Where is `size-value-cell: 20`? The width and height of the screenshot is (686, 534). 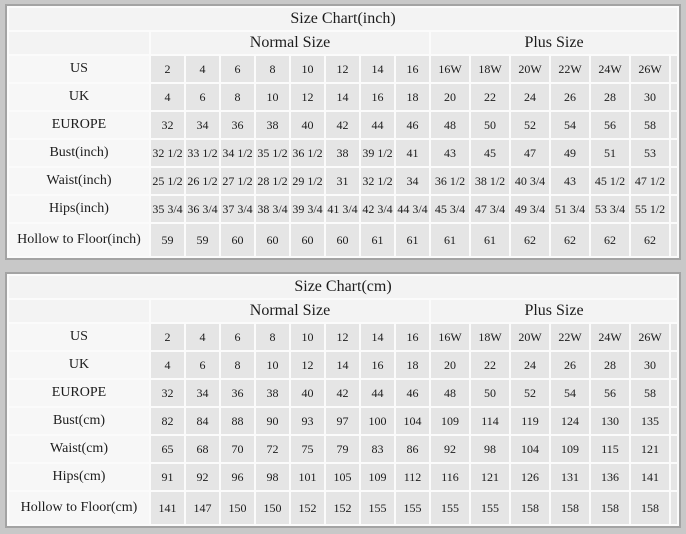 size-value-cell: 20 is located at coordinates (450, 97).